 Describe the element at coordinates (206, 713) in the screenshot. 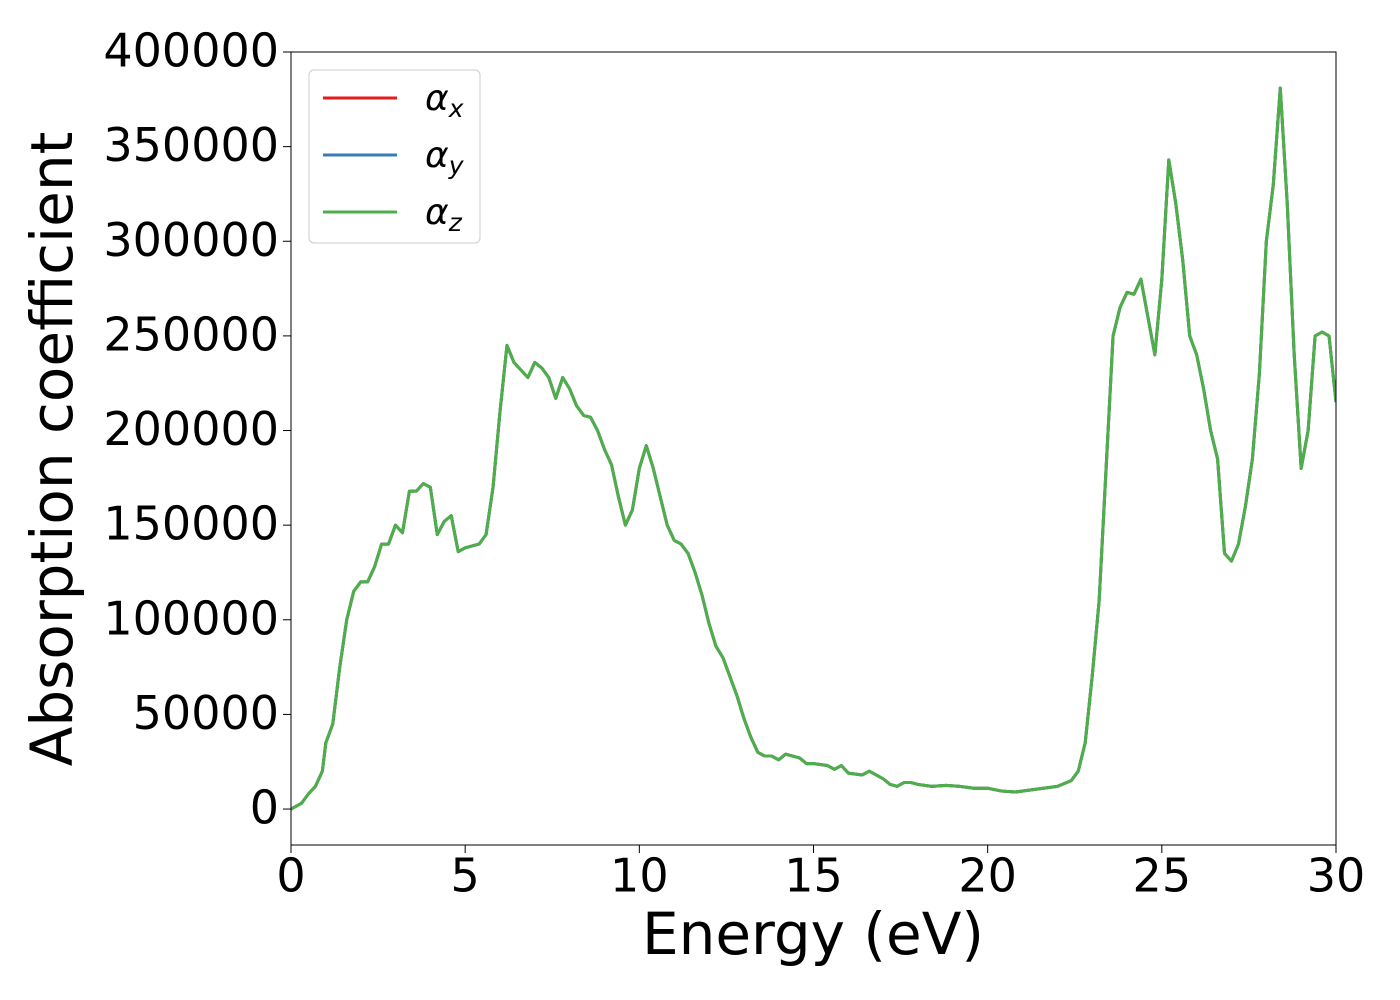

I see `y-tick-label: 50000` at that location.